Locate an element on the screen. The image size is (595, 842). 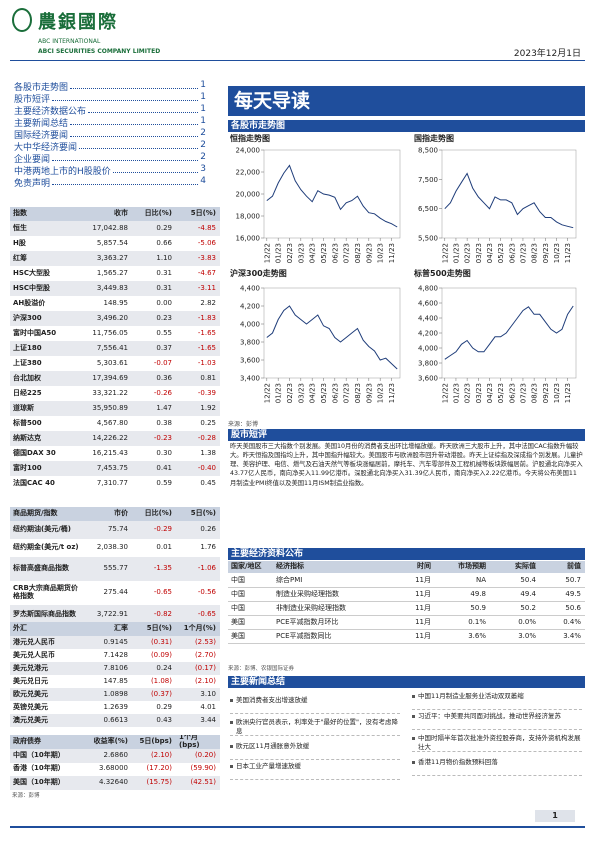
y-tick-label: 5,500 is located at coordinates (428, 239).